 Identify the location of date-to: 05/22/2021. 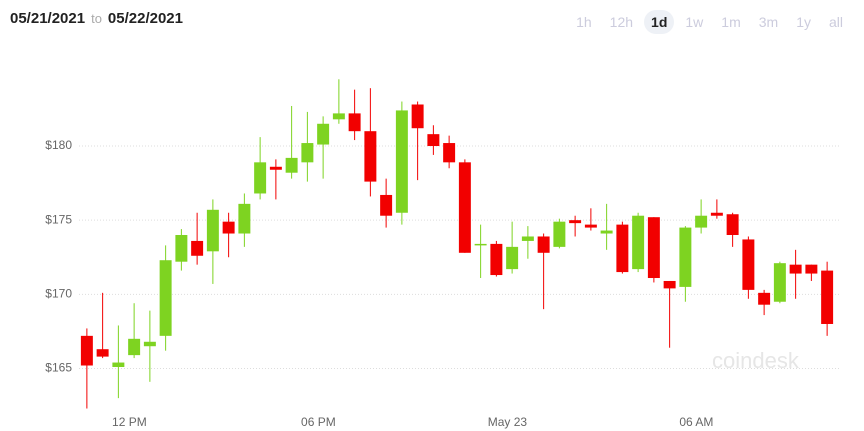
(145, 18).